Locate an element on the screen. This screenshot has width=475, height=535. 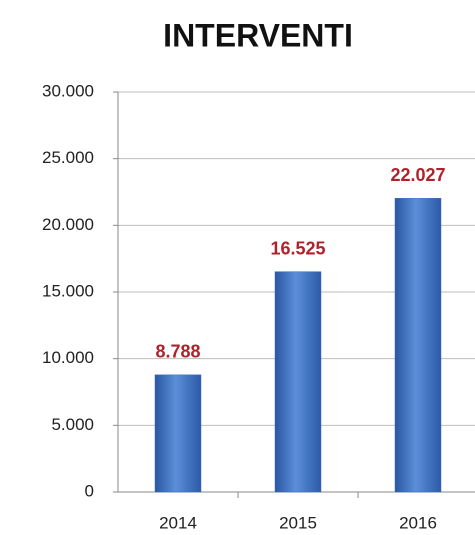
x-tick-label: 2016 is located at coordinates (418, 522).